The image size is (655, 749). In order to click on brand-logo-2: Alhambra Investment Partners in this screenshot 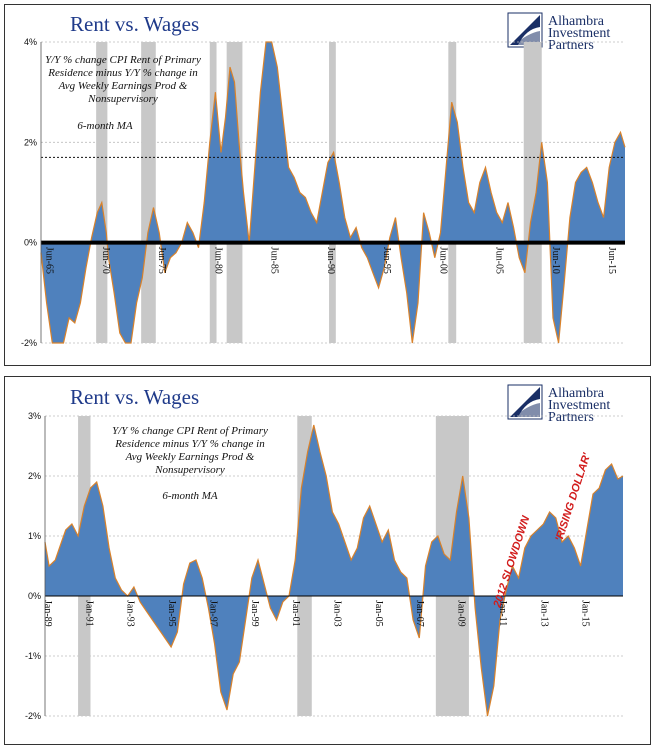, I will do `click(558, 404)`.